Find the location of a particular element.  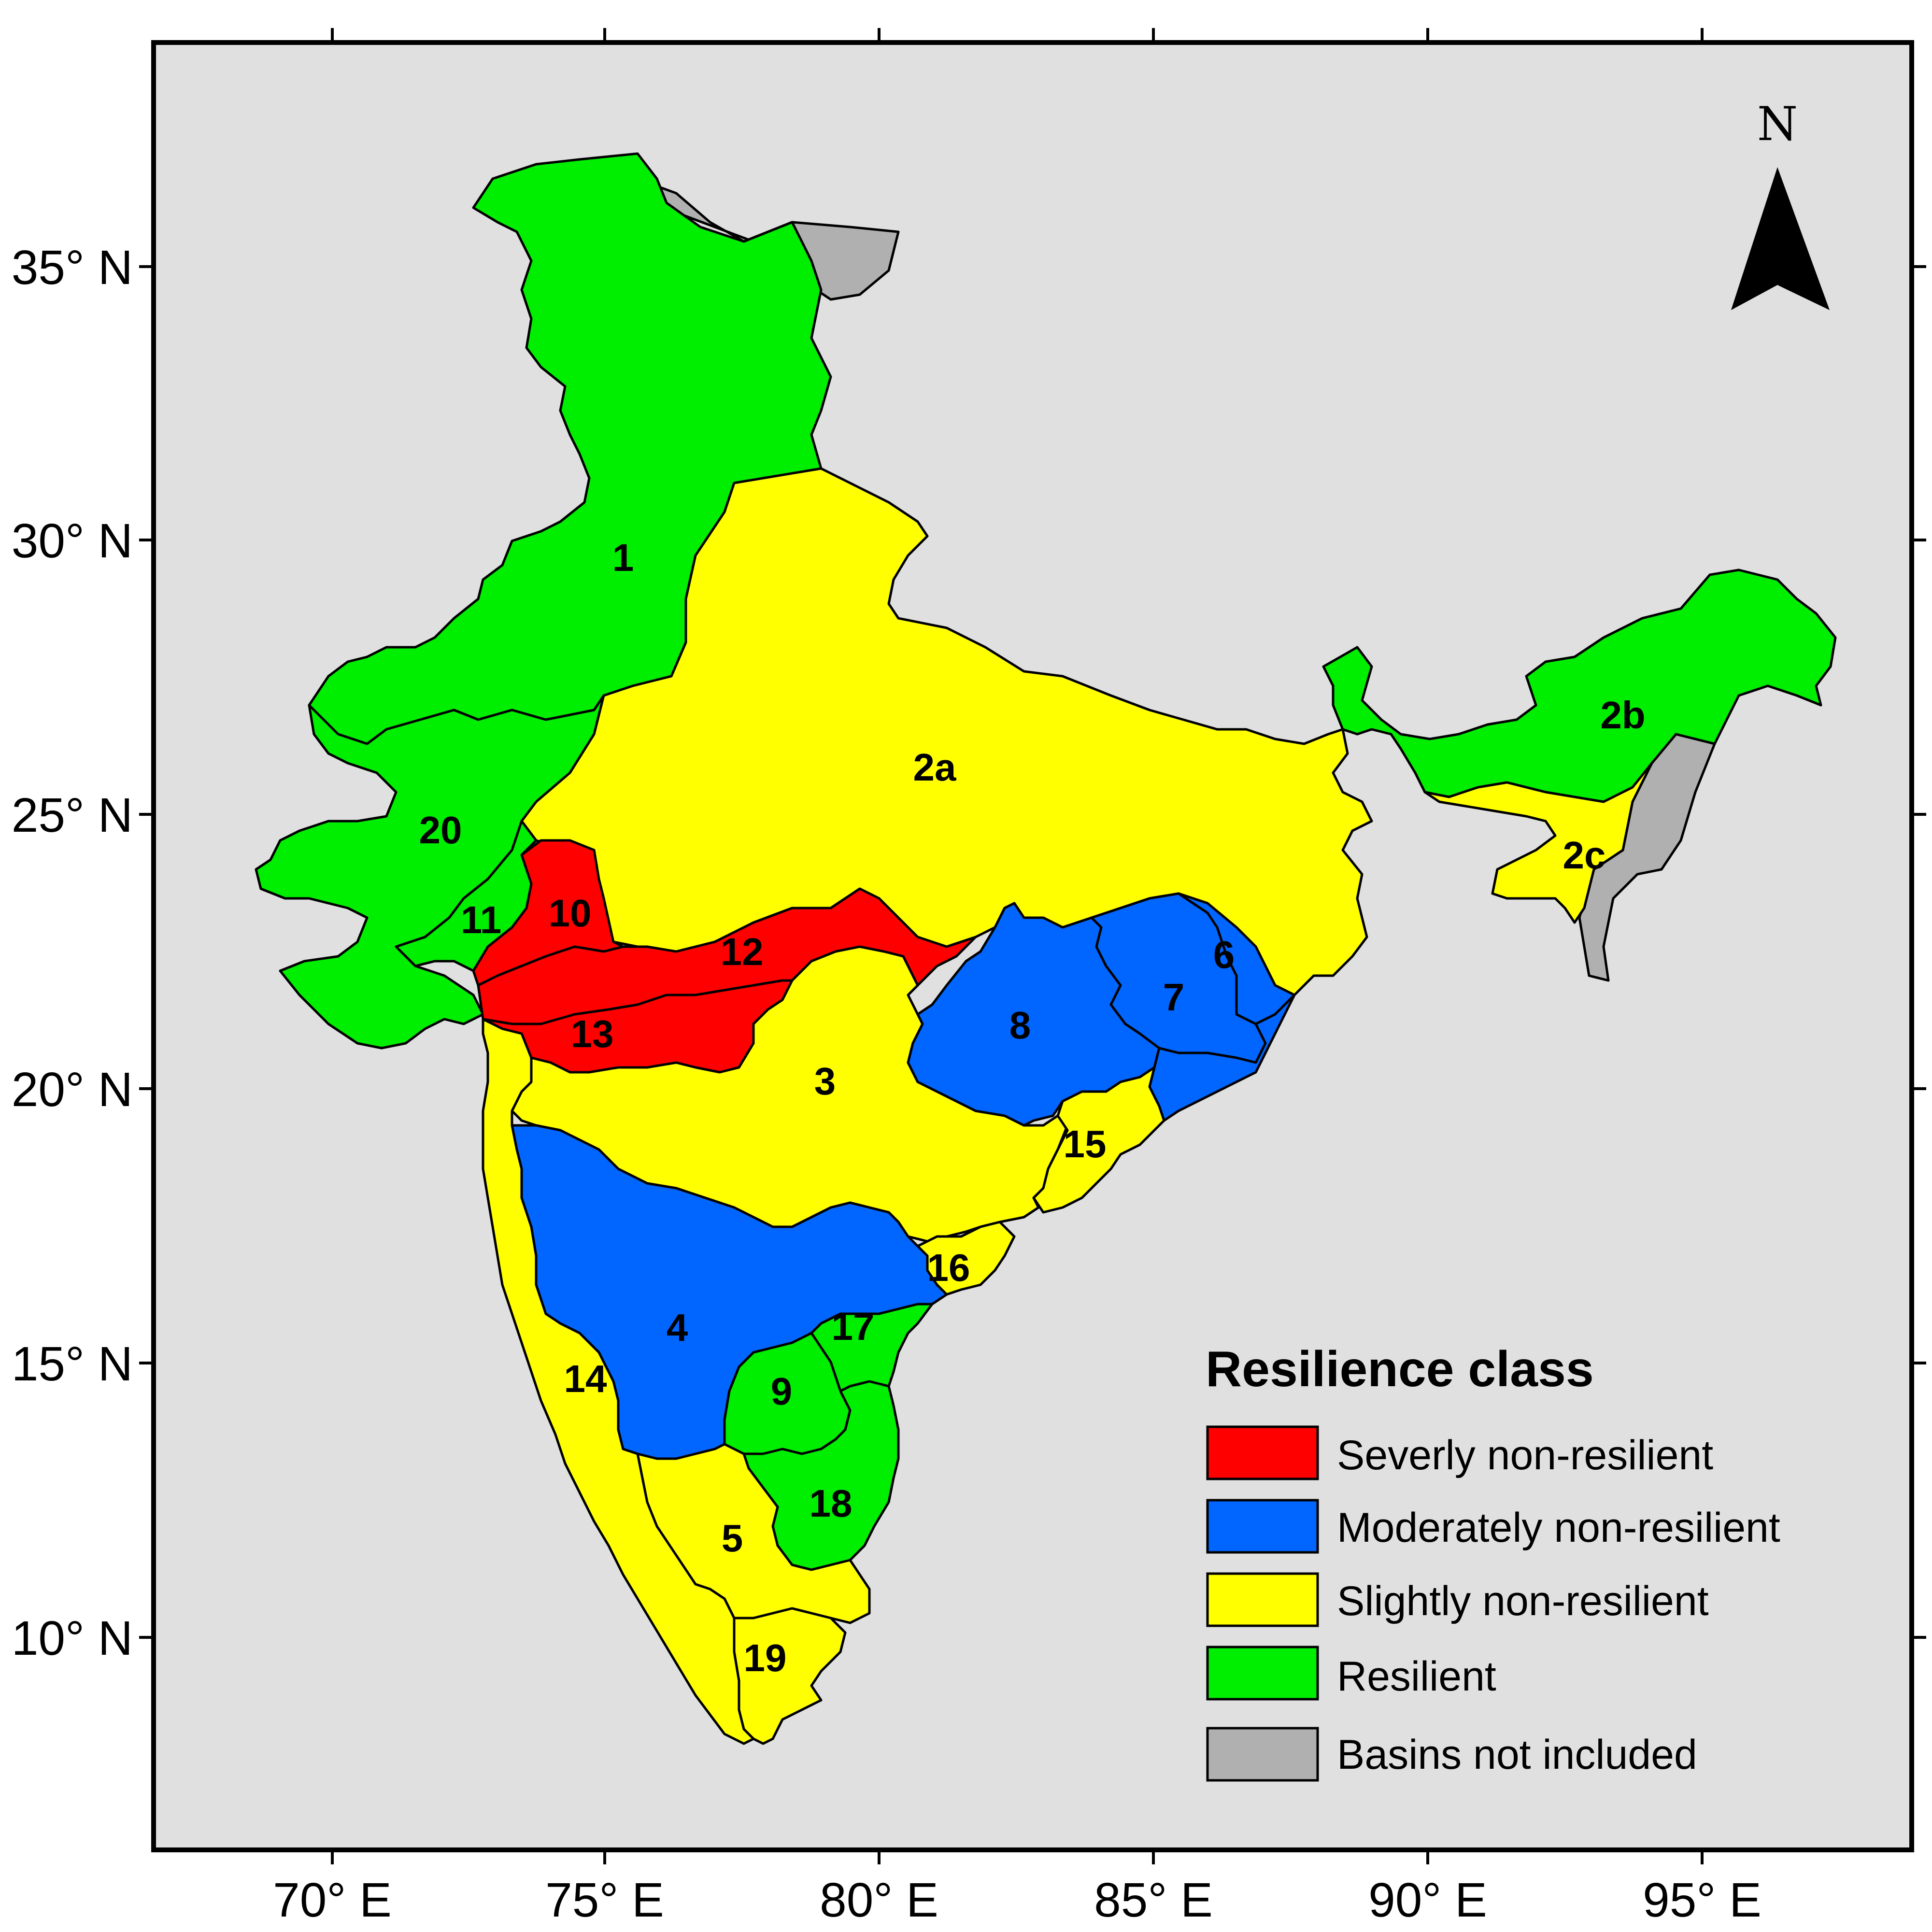

basin-label: 4 is located at coordinates (677, 1327).